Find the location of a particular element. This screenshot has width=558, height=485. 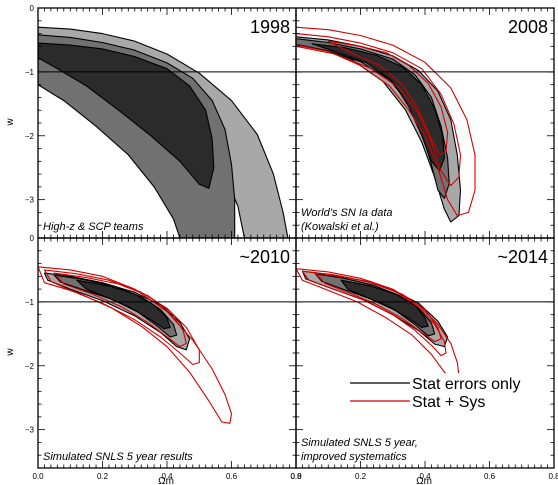

year-label: 2008 is located at coordinates (528, 27).